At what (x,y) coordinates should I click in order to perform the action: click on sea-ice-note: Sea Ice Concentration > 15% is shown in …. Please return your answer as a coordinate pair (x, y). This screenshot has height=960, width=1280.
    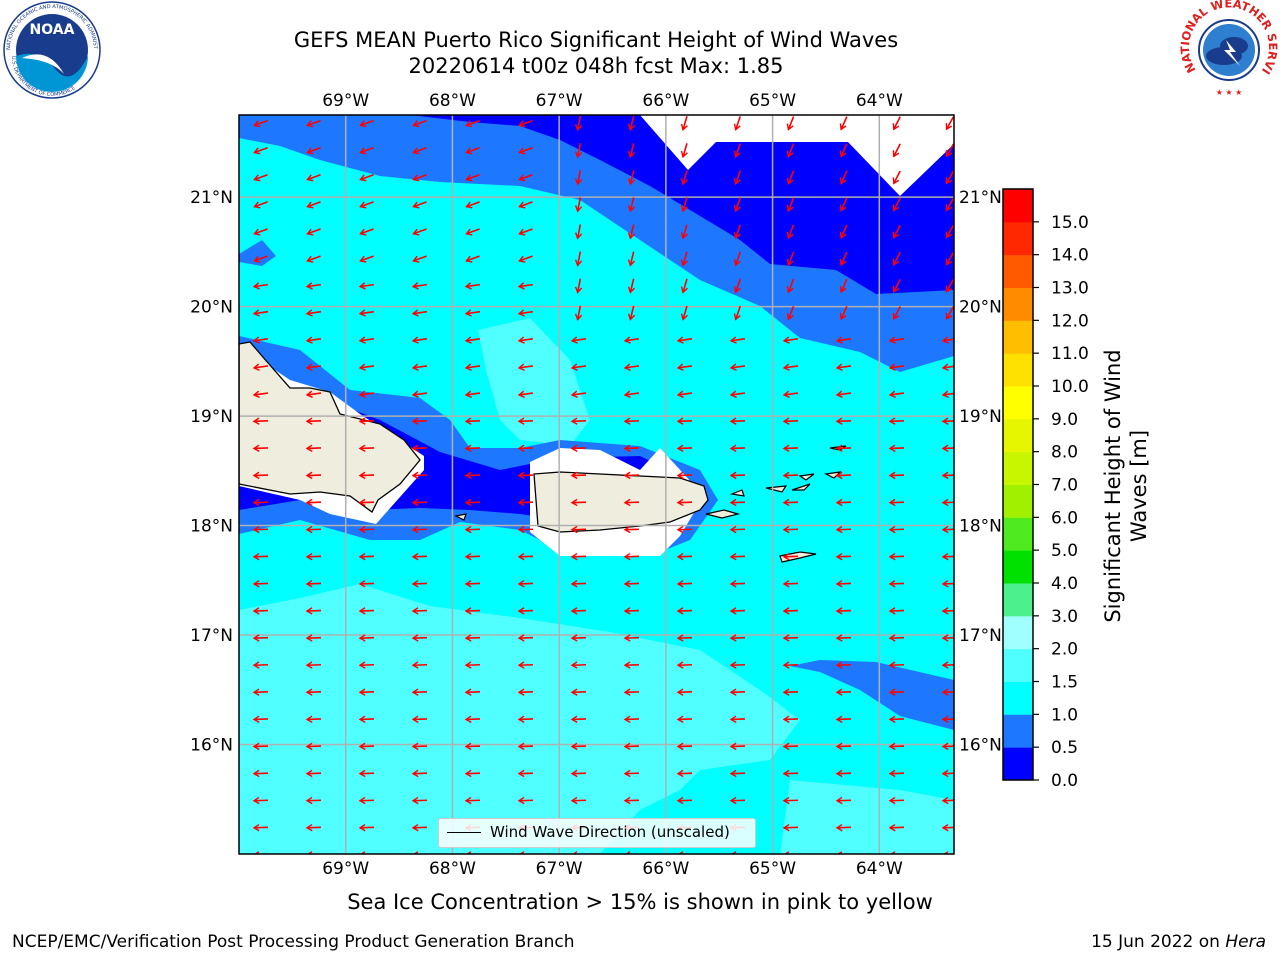
    Looking at the image, I should click on (640, 902).